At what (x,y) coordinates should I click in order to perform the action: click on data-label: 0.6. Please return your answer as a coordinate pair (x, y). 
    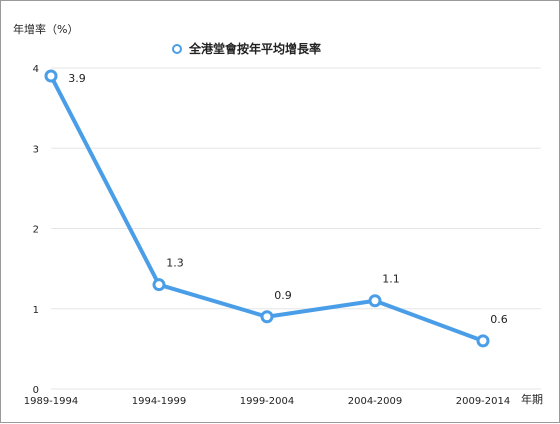
    Looking at the image, I should click on (499, 319).